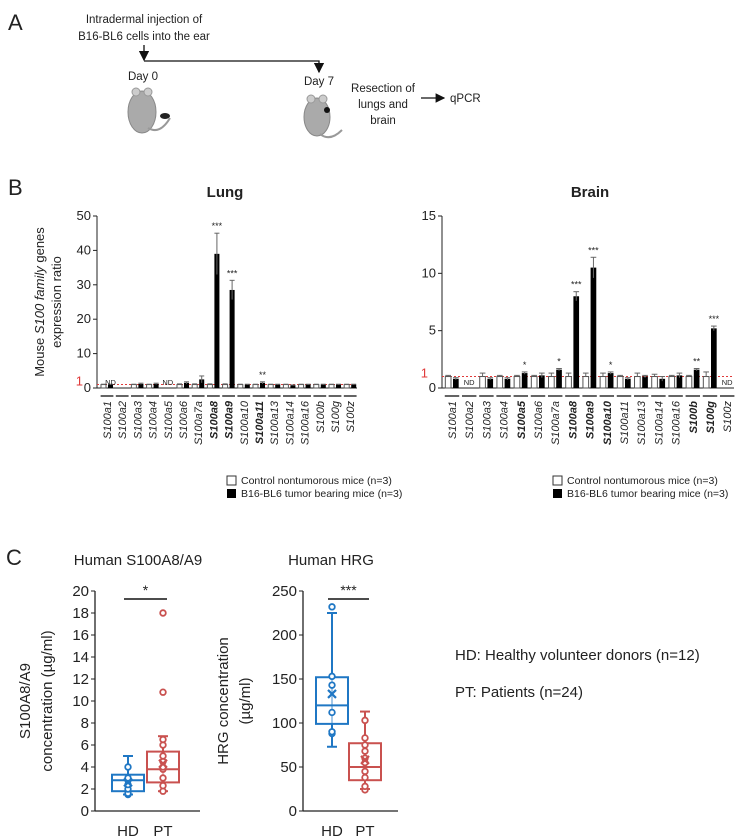  I want to click on panel-a-label: A, so click(15, 22).